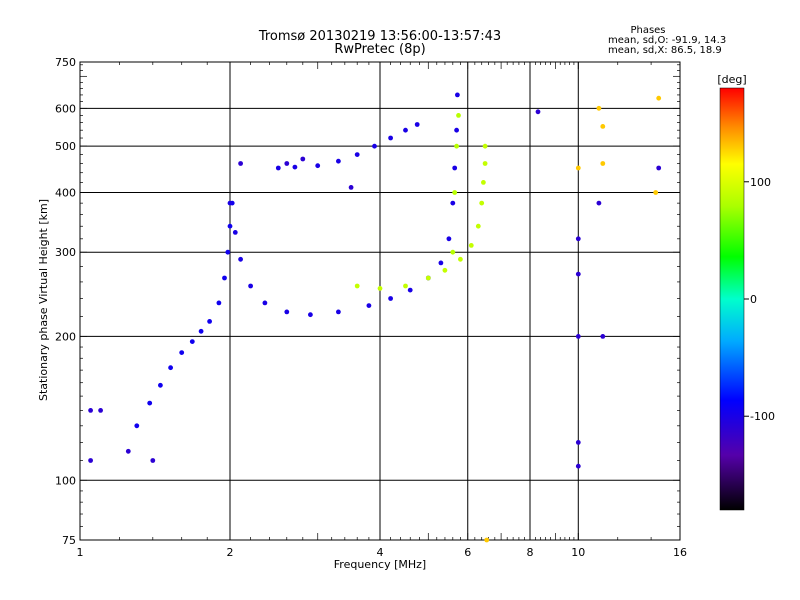 This screenshot has height=600, width=800. Describe the element at coordinates (731, 79) in the screenshot. I see `colorbar-label: [deg]` at that location.